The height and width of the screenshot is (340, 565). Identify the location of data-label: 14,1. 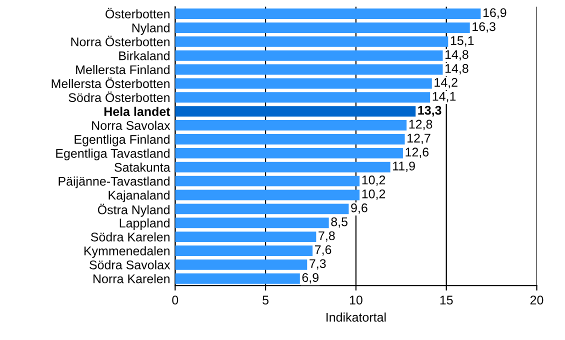
(444, 97).